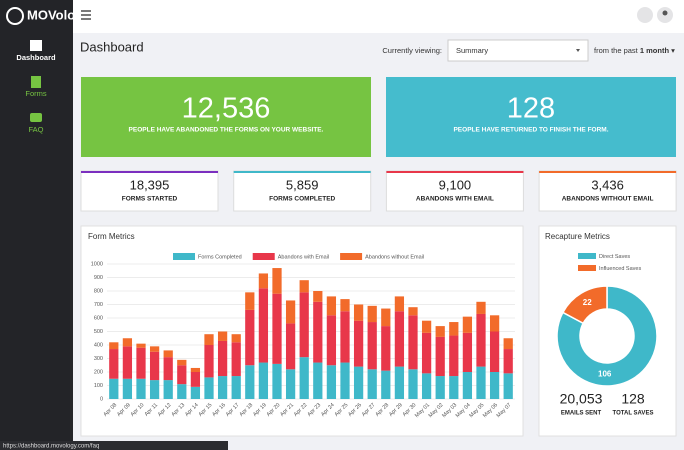 This screenshot has height=450, width=684. I want to click on top-bar, so click(342, 16).